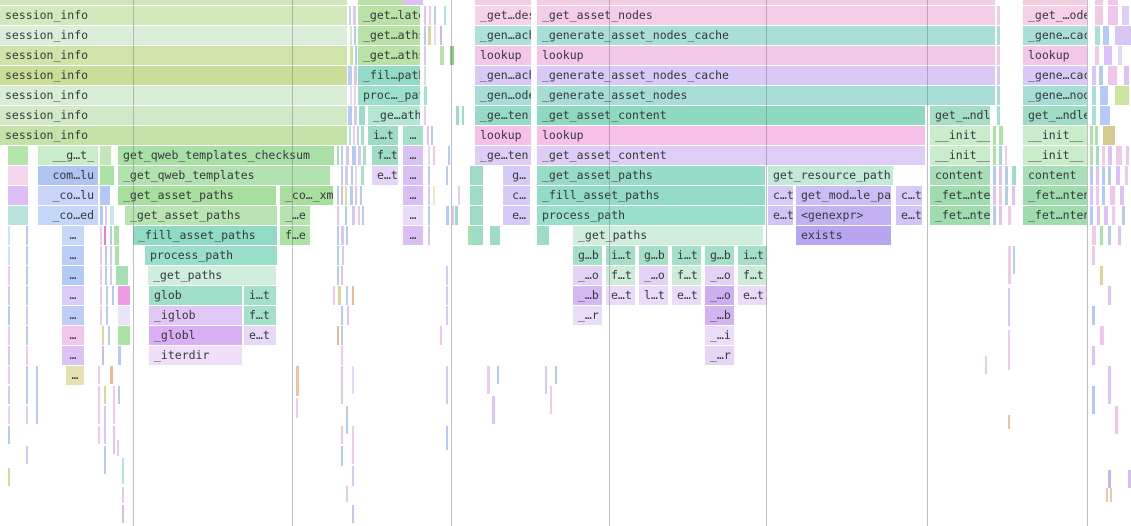 This screenshot has height=526, width=1131. I want to click on flame-frame: f…t, so click(385, 155).